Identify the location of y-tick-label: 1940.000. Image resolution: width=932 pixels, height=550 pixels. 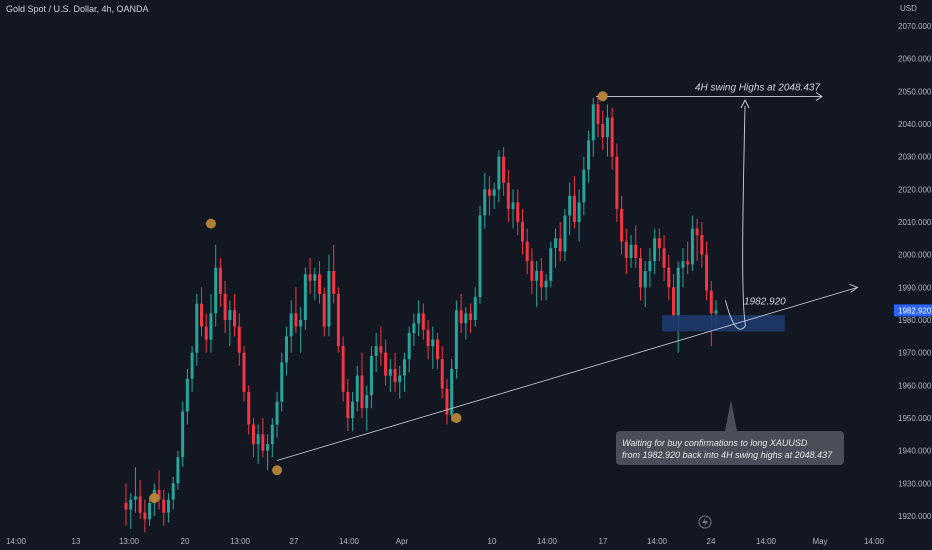
(915, 451).